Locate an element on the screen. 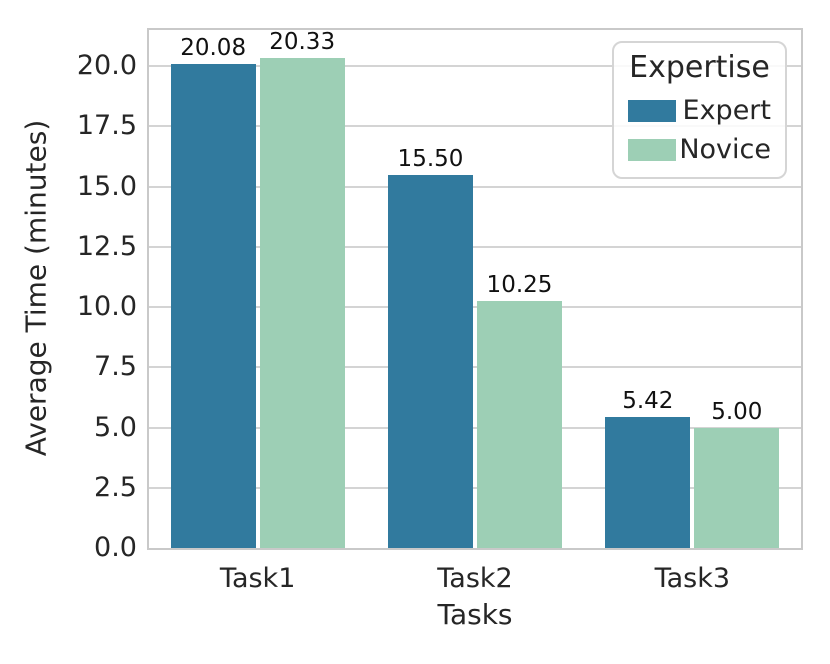  legend-entry-novice: Novice is located at coordinates (699, 149).